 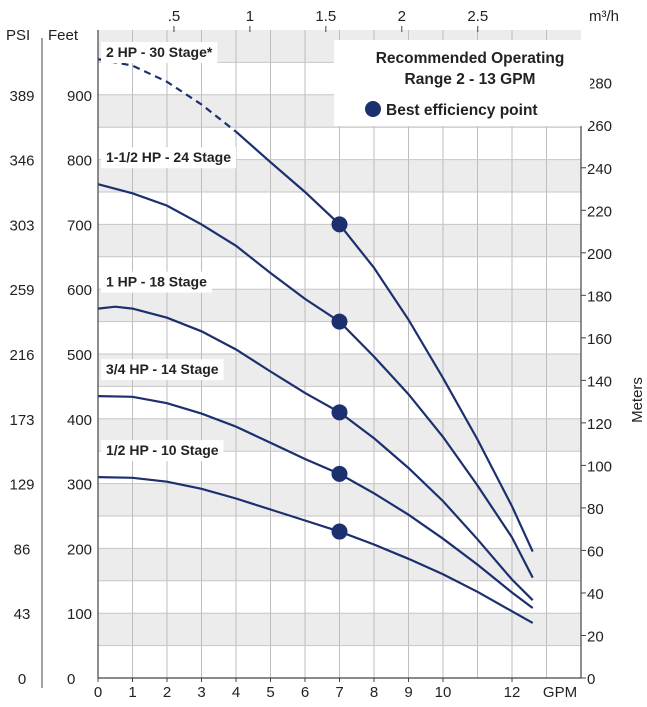 What do you see at coordinates (443, 692) in the screenshot?
I see `x-tick-label: 10` at bounding box center [443, 692].